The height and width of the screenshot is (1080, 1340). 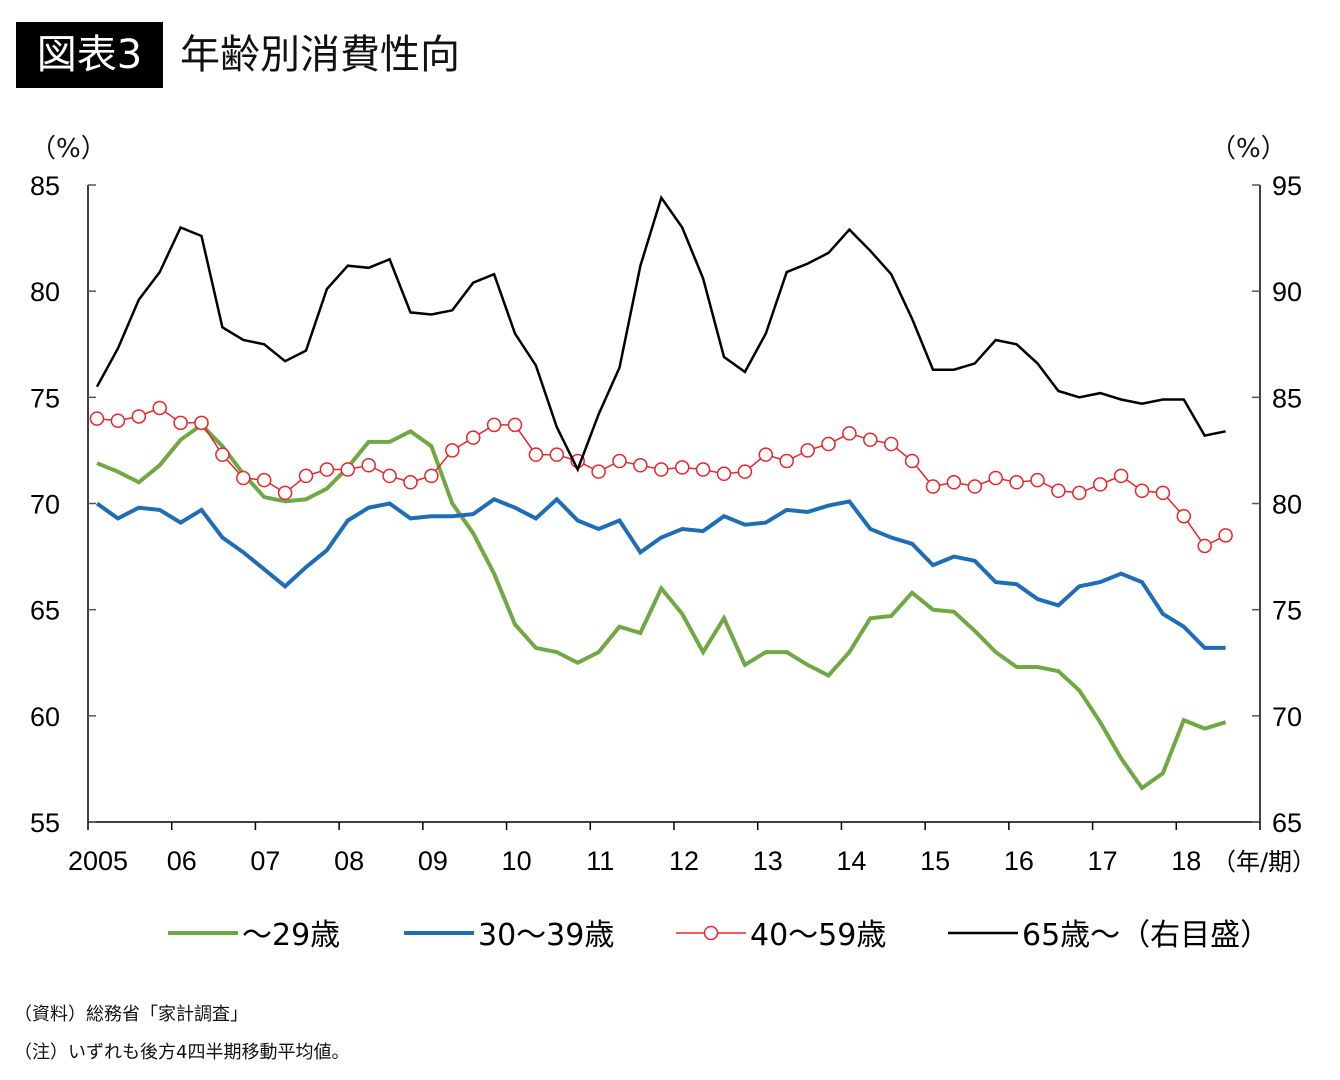 I want to click on legend-label: ～29歳, so click(x=291, y=935).